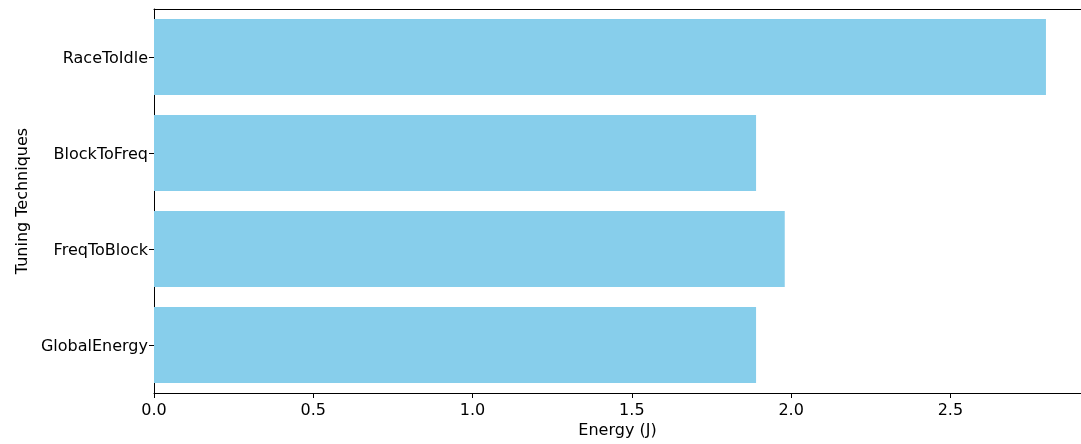 Image resolution: width=1081 pixels, height=444 pixels. What do you see at coordinates (154, 409) in the screenshot?
I see `x-tick-label: 0.0` at bounding box center [154, 409].